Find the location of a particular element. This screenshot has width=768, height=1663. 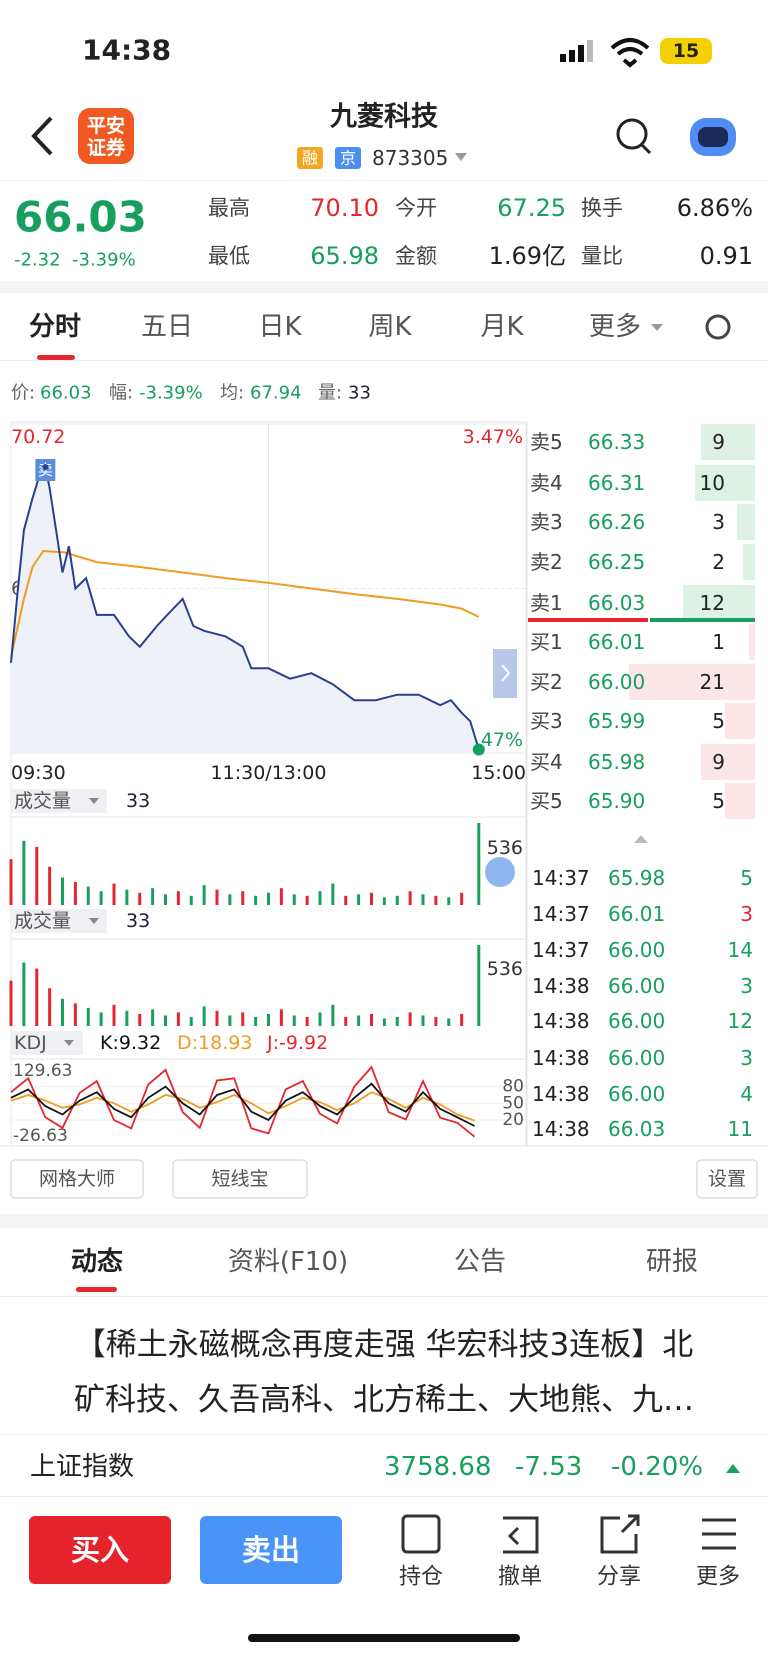

search-button is located at coordinates (632, 134).